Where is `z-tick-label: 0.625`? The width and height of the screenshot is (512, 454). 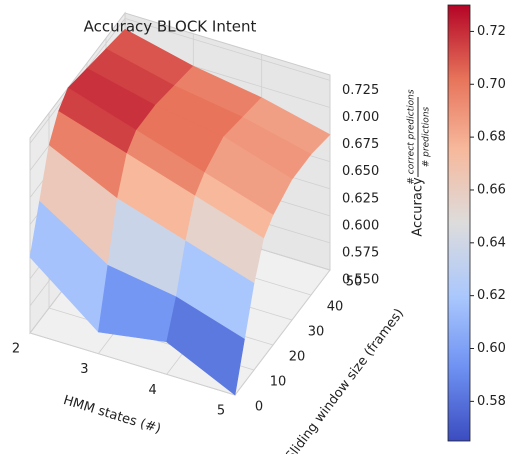 z-tick-label: 0.625 is located at coordinates (360, 198).